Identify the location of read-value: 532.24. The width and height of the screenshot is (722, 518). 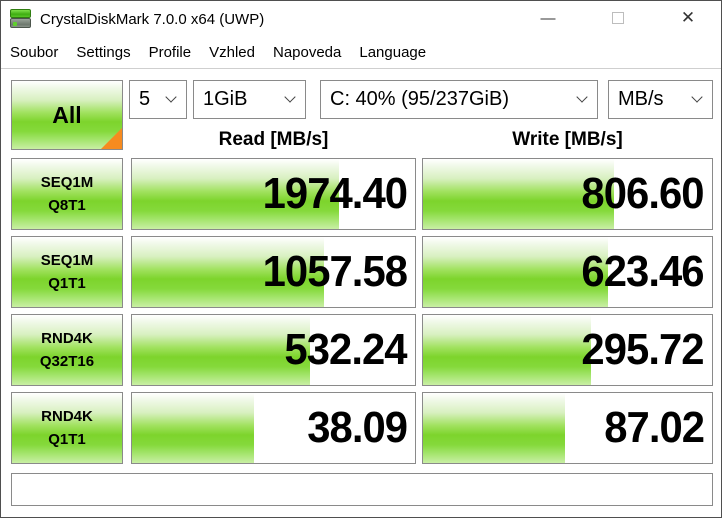
(346, 349).